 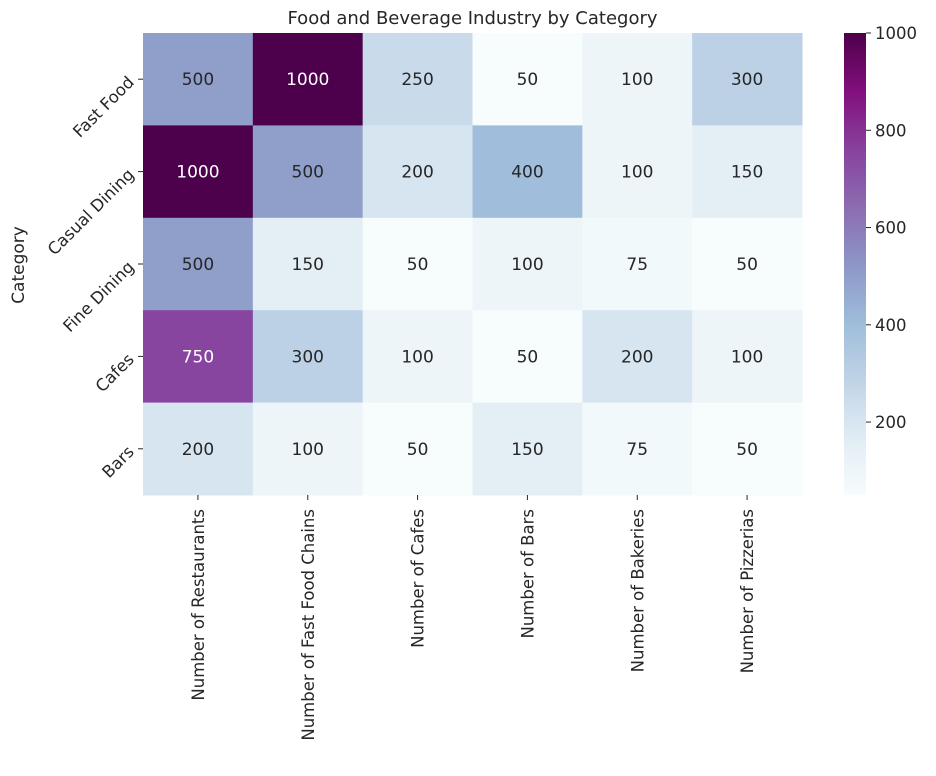 What do you see at coordinates (527, 574) in the screenshot?
I see `x-tick-label: Number of Bars` at bounding box center [527, 574].